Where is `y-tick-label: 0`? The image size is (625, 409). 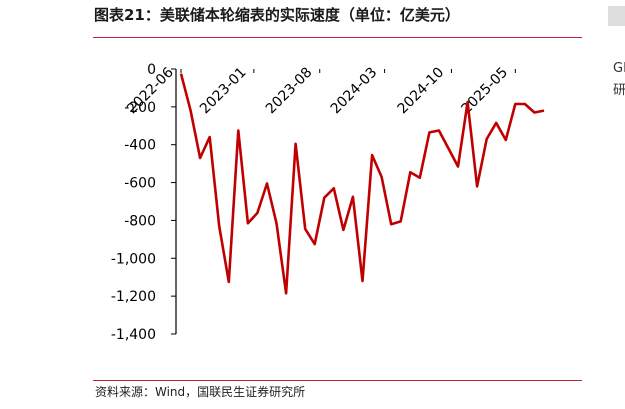 y-tick-label: 0 is located at coordinates (151, 70).